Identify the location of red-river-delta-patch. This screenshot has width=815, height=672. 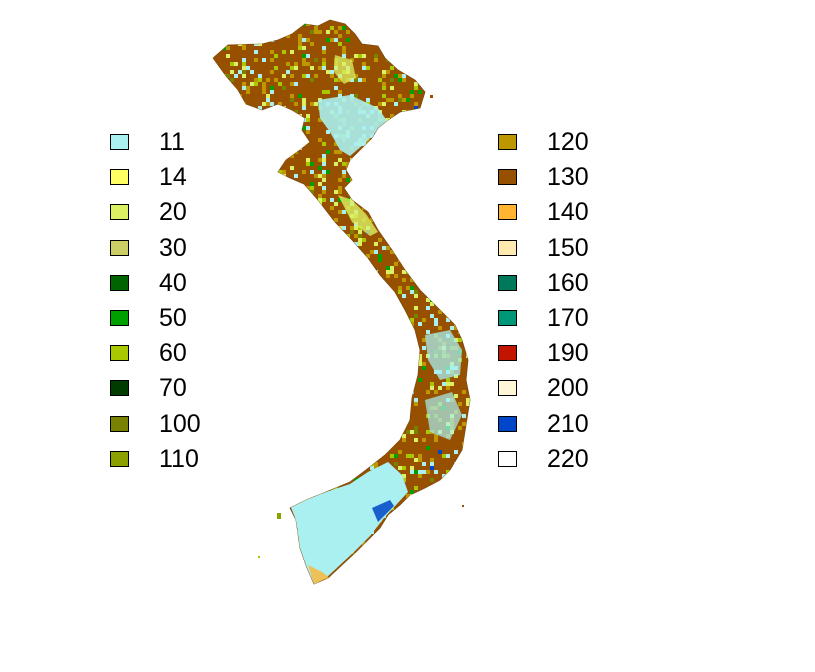
(353, 125).